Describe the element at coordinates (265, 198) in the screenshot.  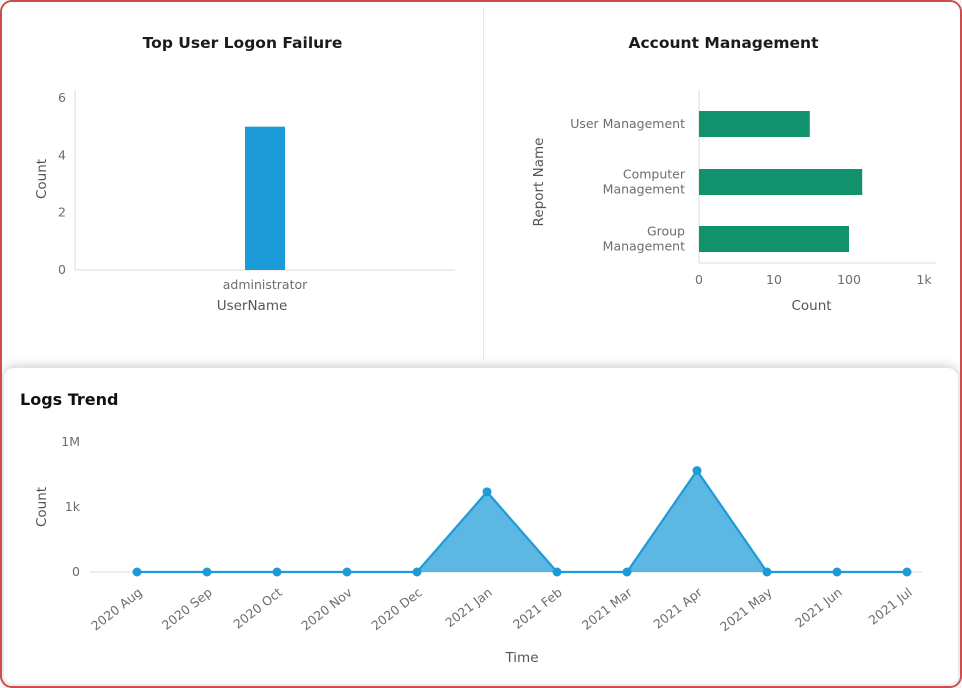
I see `bar-administrator` at that location.